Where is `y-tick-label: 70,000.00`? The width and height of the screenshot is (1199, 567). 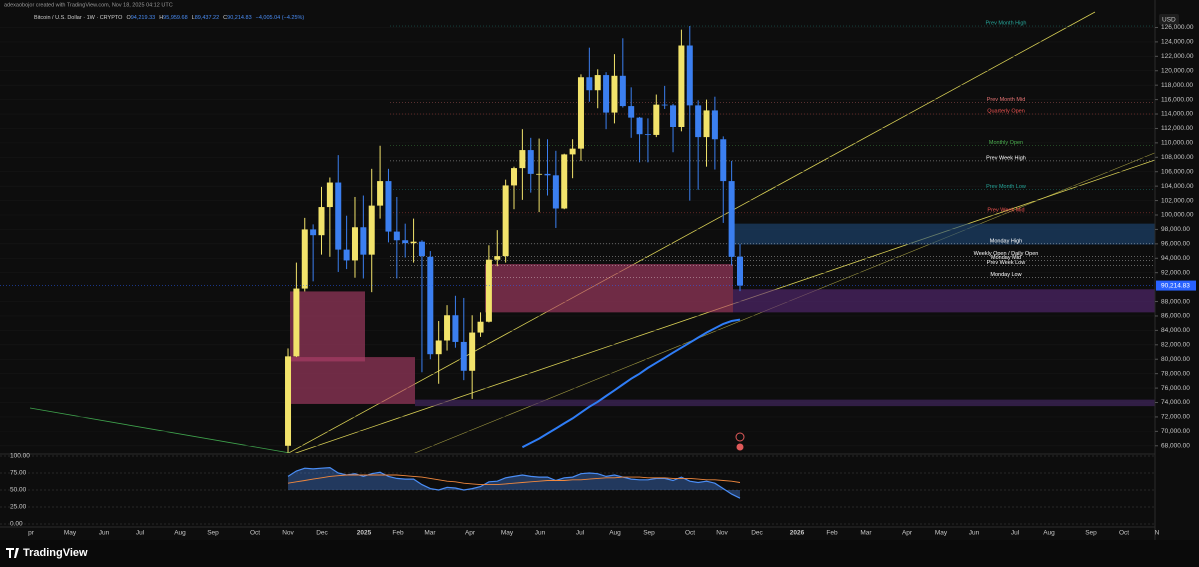 y-tick-label: 70,000.00 is located at coordinates (1175, 431).